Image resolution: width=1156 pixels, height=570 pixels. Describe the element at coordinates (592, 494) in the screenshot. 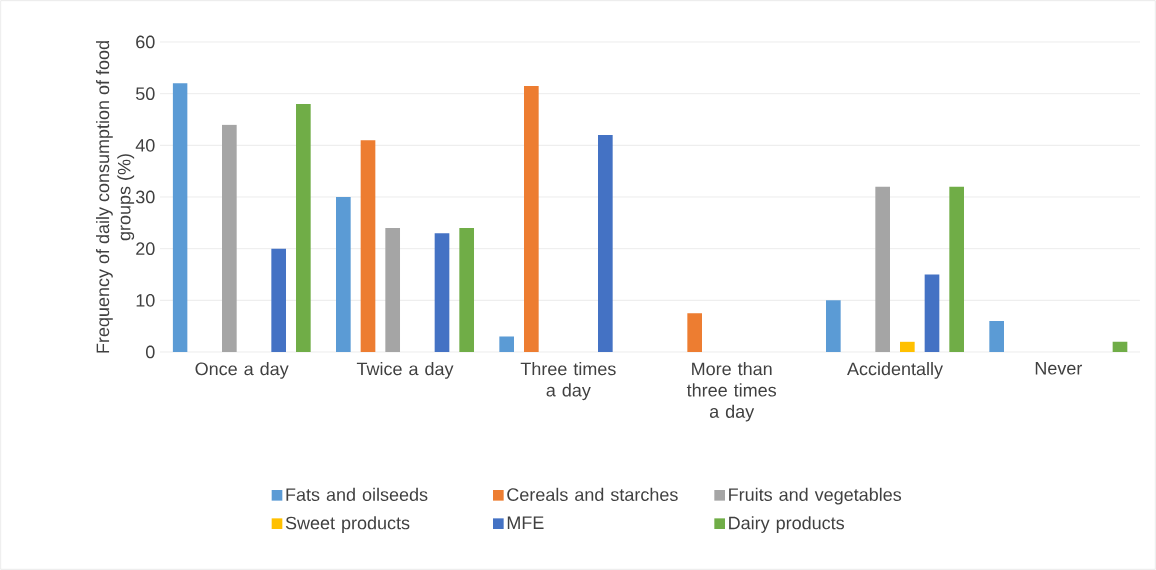

I see `legend-label: Cereals and starches` at that location.